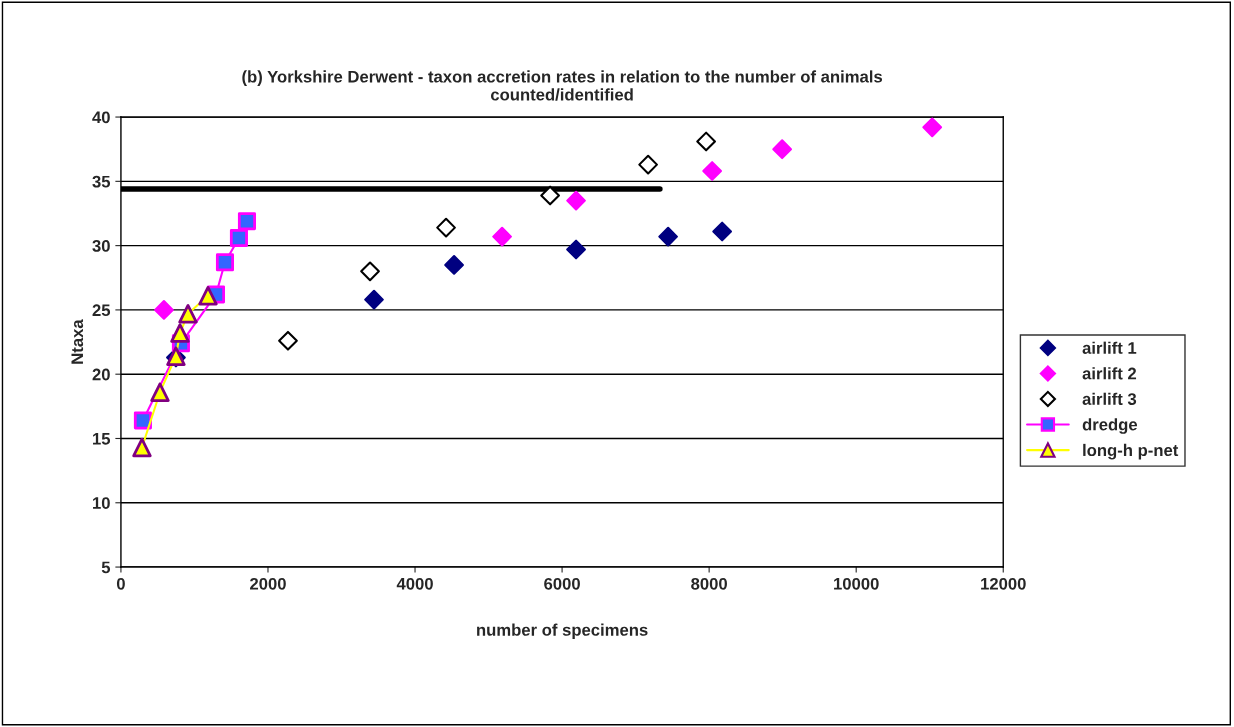 This screenshot has width=1234, height=727. What do you see at coordinates (101, 374) in the screenshot?
I see `y-tick-label: 20` at bounding box center [101, 374].